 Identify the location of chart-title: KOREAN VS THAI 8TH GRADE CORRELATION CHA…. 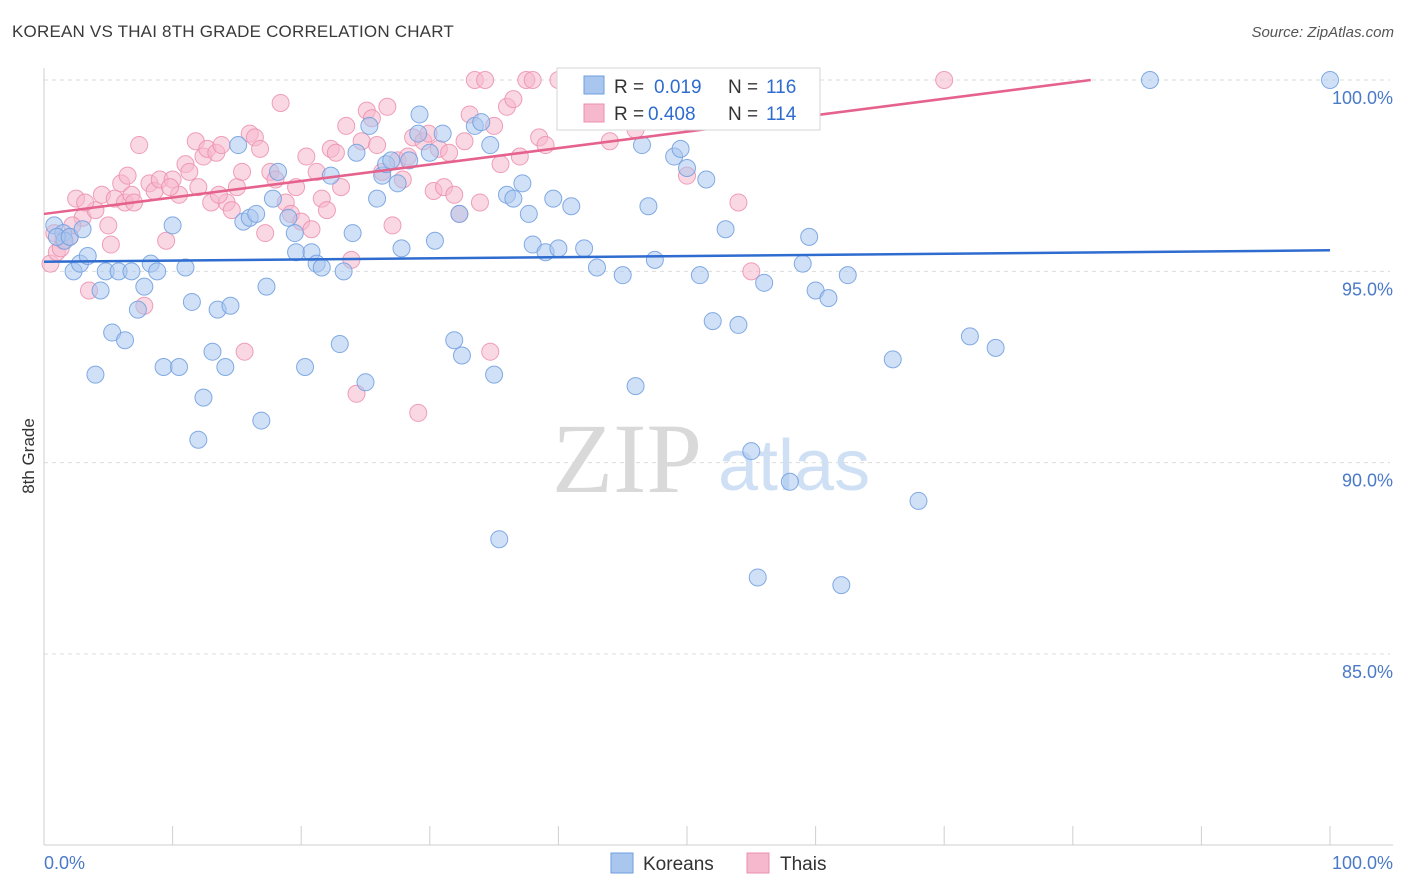
(233, 31).